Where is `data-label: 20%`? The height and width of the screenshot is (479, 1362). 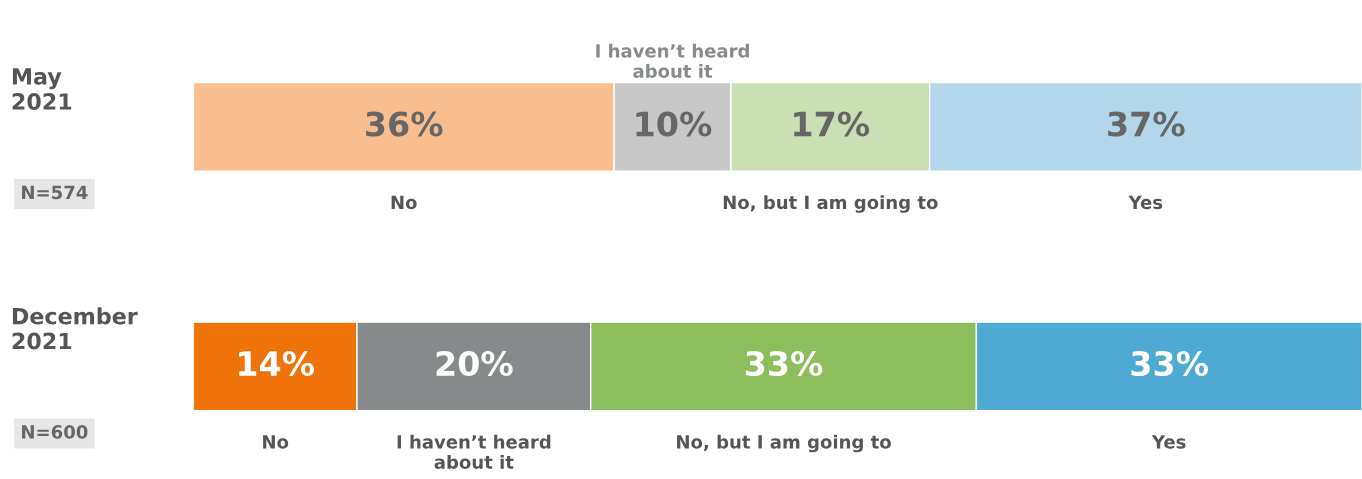 data-label: 20% is located at coordinates (474, 363).